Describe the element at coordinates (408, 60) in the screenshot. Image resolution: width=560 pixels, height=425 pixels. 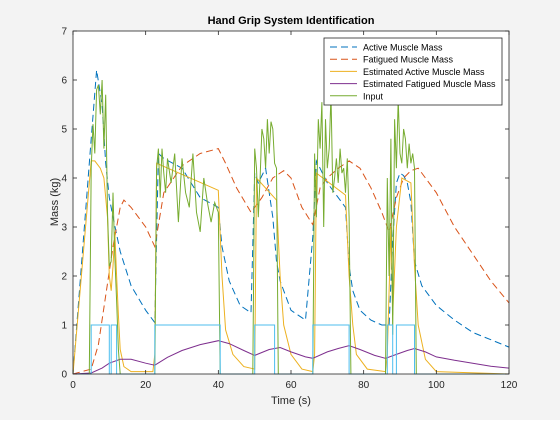
I see `legend-label: Fatigued Muscle Mass` at that location.